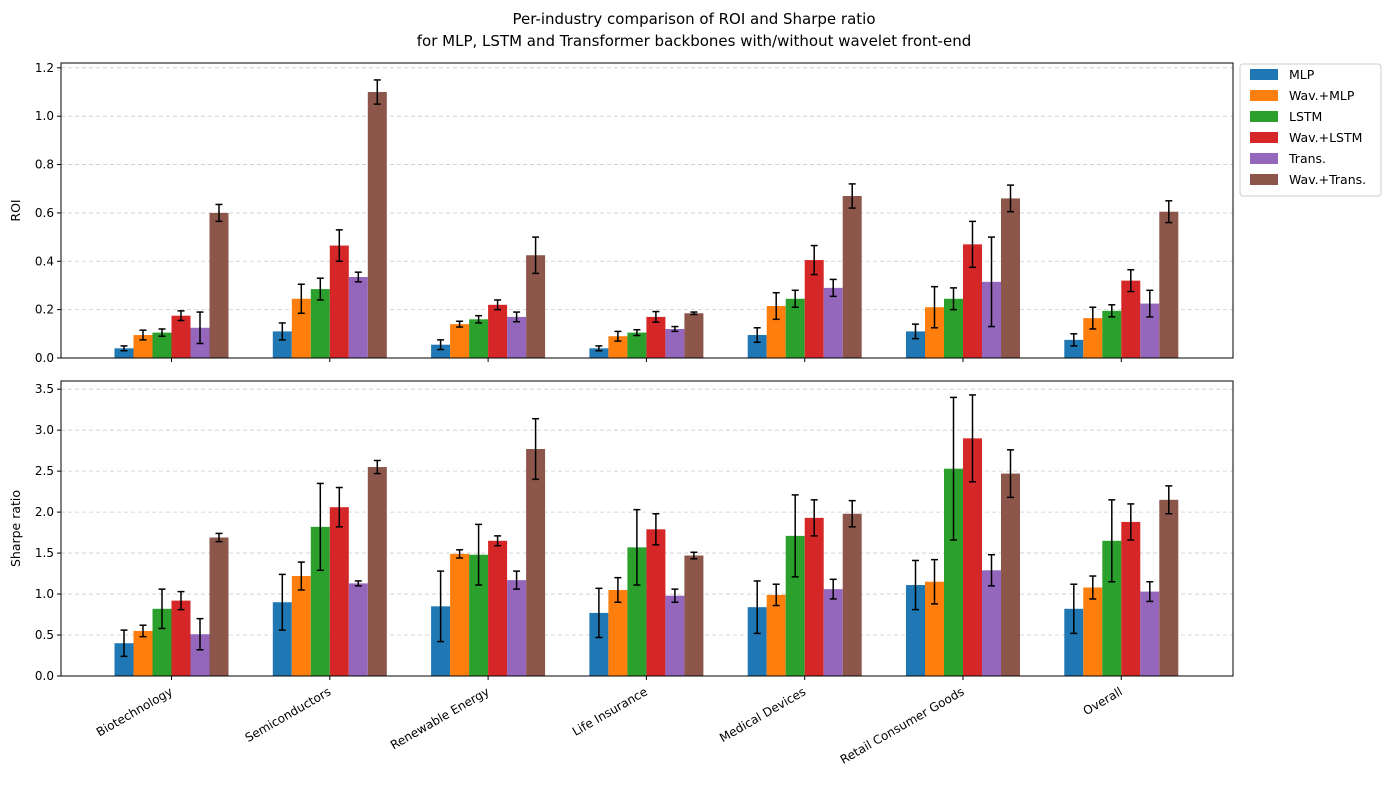 The width and height of the screenshot is (1390, 789). What do you see at coordinates (44, 389) in the screenshot?
I see `y-tick-label: 3.5` at bounding box center [44, 389].